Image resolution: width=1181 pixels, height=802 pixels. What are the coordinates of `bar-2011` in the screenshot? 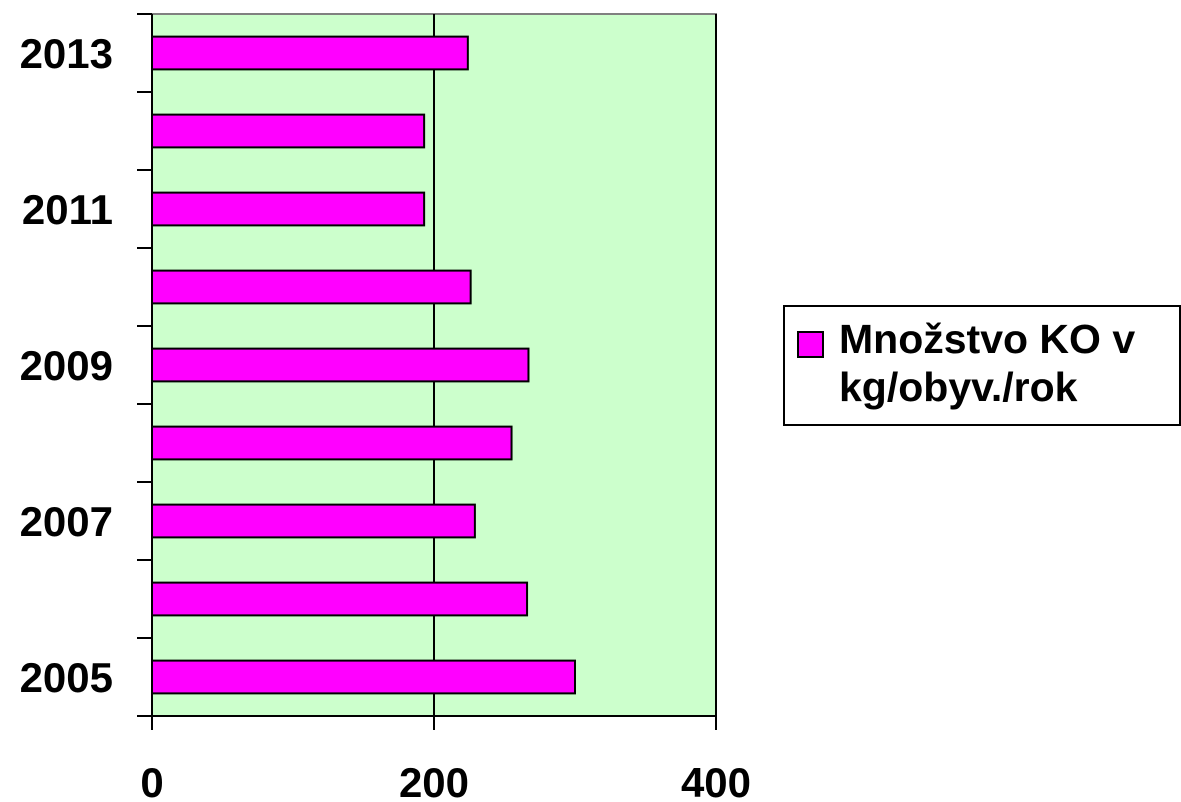 It's located at (288, 209).